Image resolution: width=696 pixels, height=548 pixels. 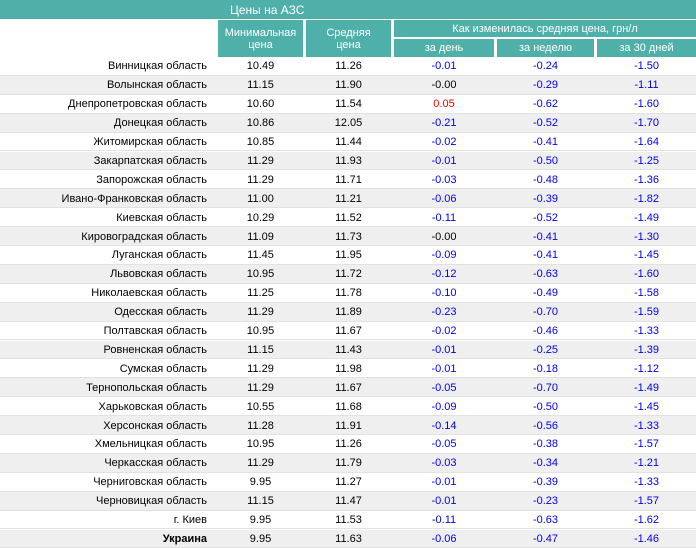 What do you see at coordinates (260, 38) in the screenshot?
I see `column-header: Минимальная цена` at bounding box center [260, 38].